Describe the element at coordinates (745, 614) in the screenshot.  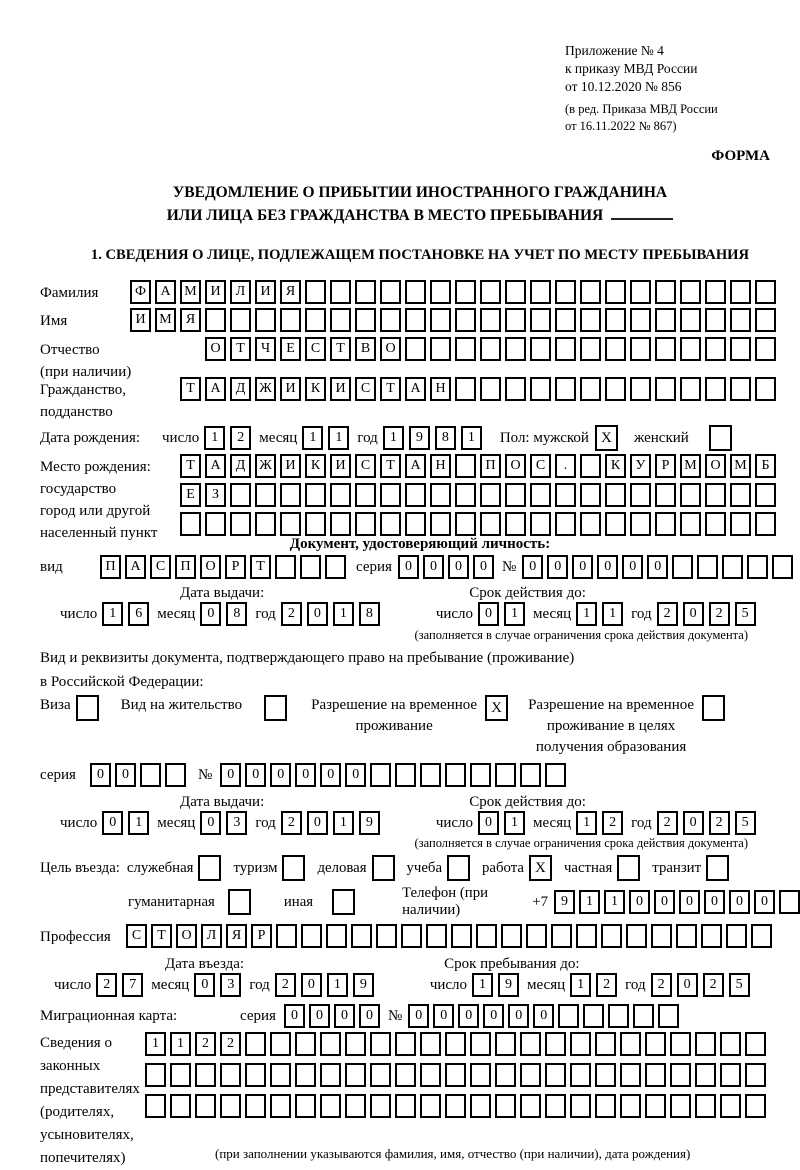
I see `char-cell: 5` at that location.